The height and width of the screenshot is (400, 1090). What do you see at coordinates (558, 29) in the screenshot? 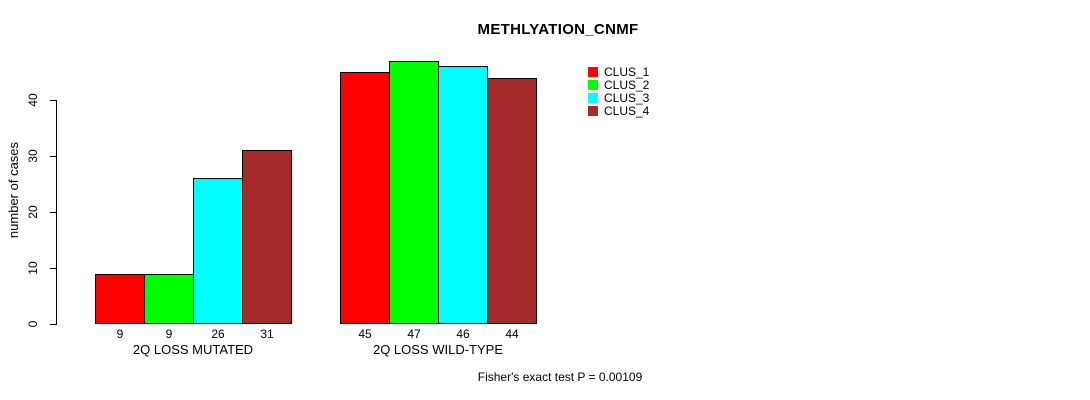
I see `chart-title: METHLYATION_CNMF` at bounding box center [558, 29].